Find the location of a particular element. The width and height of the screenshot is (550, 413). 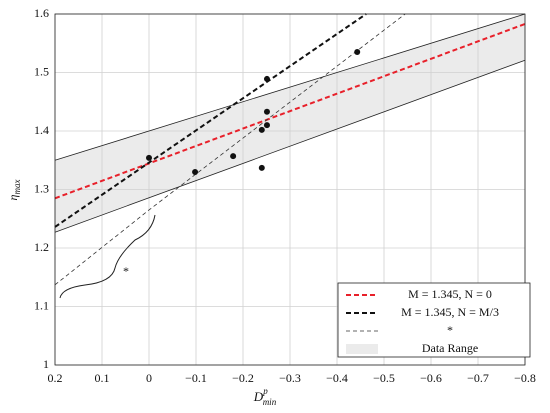

x-tick-label: 0 is located at coordinates (149, 378).